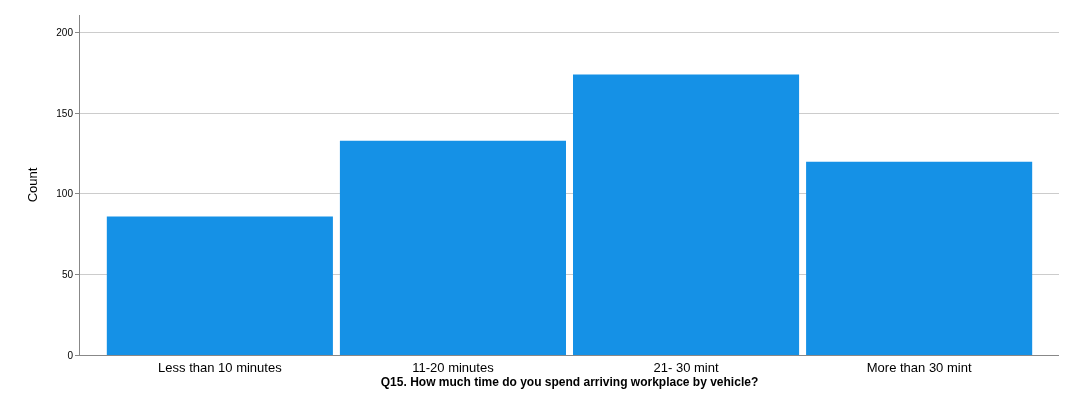 The height and width of the screenshot is (401, 1079). What do you see at coordinates (65, 113) in the screenshot?
I see `y-tick-label: 150` at bounding box center [65, 113].